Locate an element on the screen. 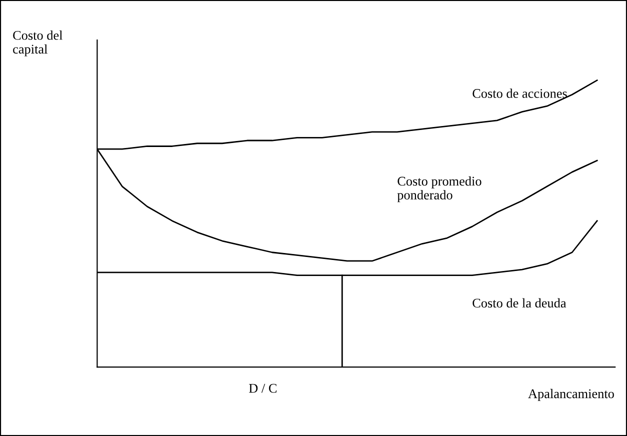 This screenshot has width=627, height=436. series-label: Costo promedio ponderado is located at coordinates (439, 189).